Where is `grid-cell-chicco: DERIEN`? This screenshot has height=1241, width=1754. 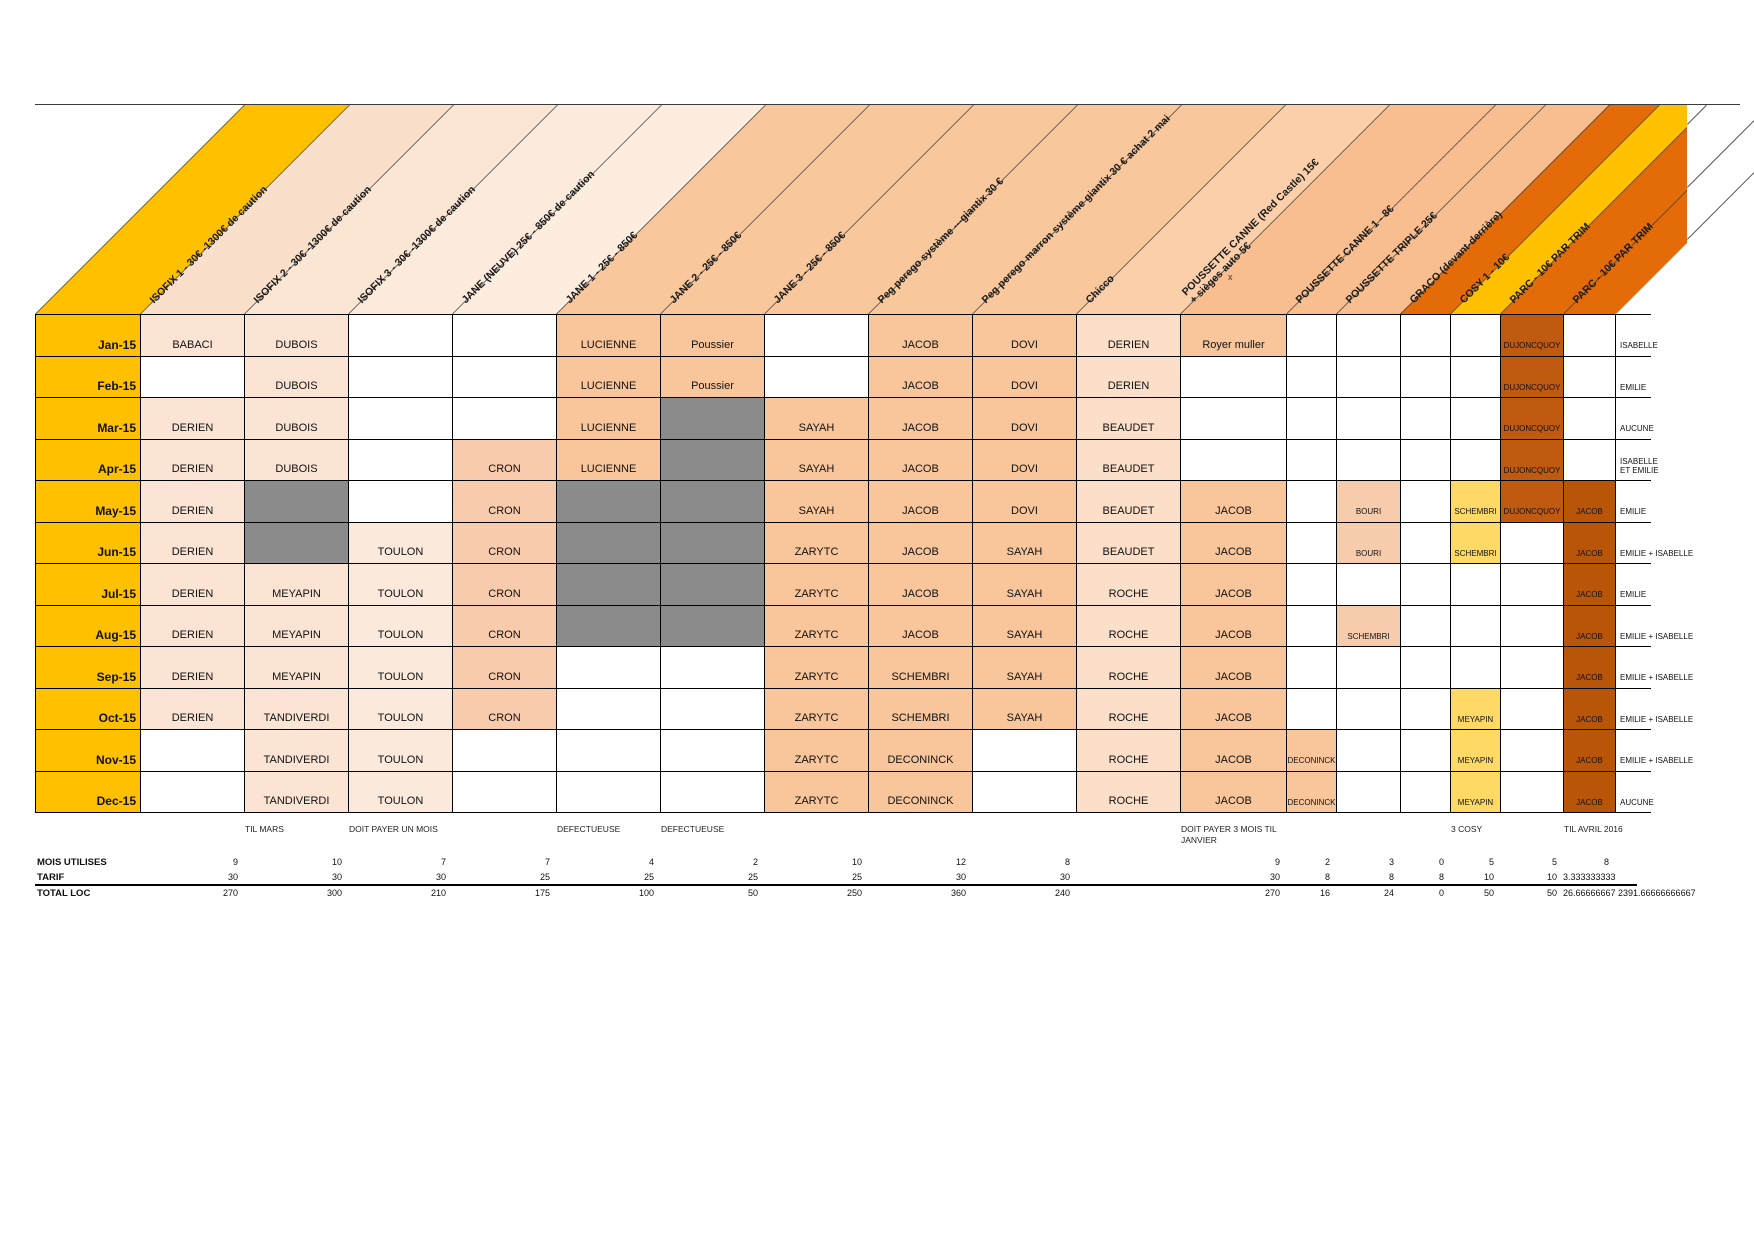 grid-cell-chicco: DERIEN is located at coordinates (1129, 336).